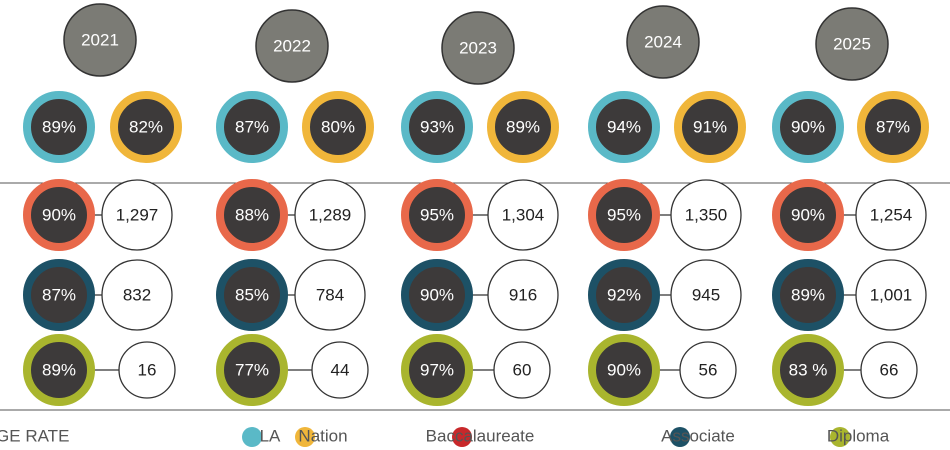 The image size is (950, 450). What do you see at coordinates (698, 435) in the screenshot?
I see `legend-label: Associate` at bounding box center [698, 435].